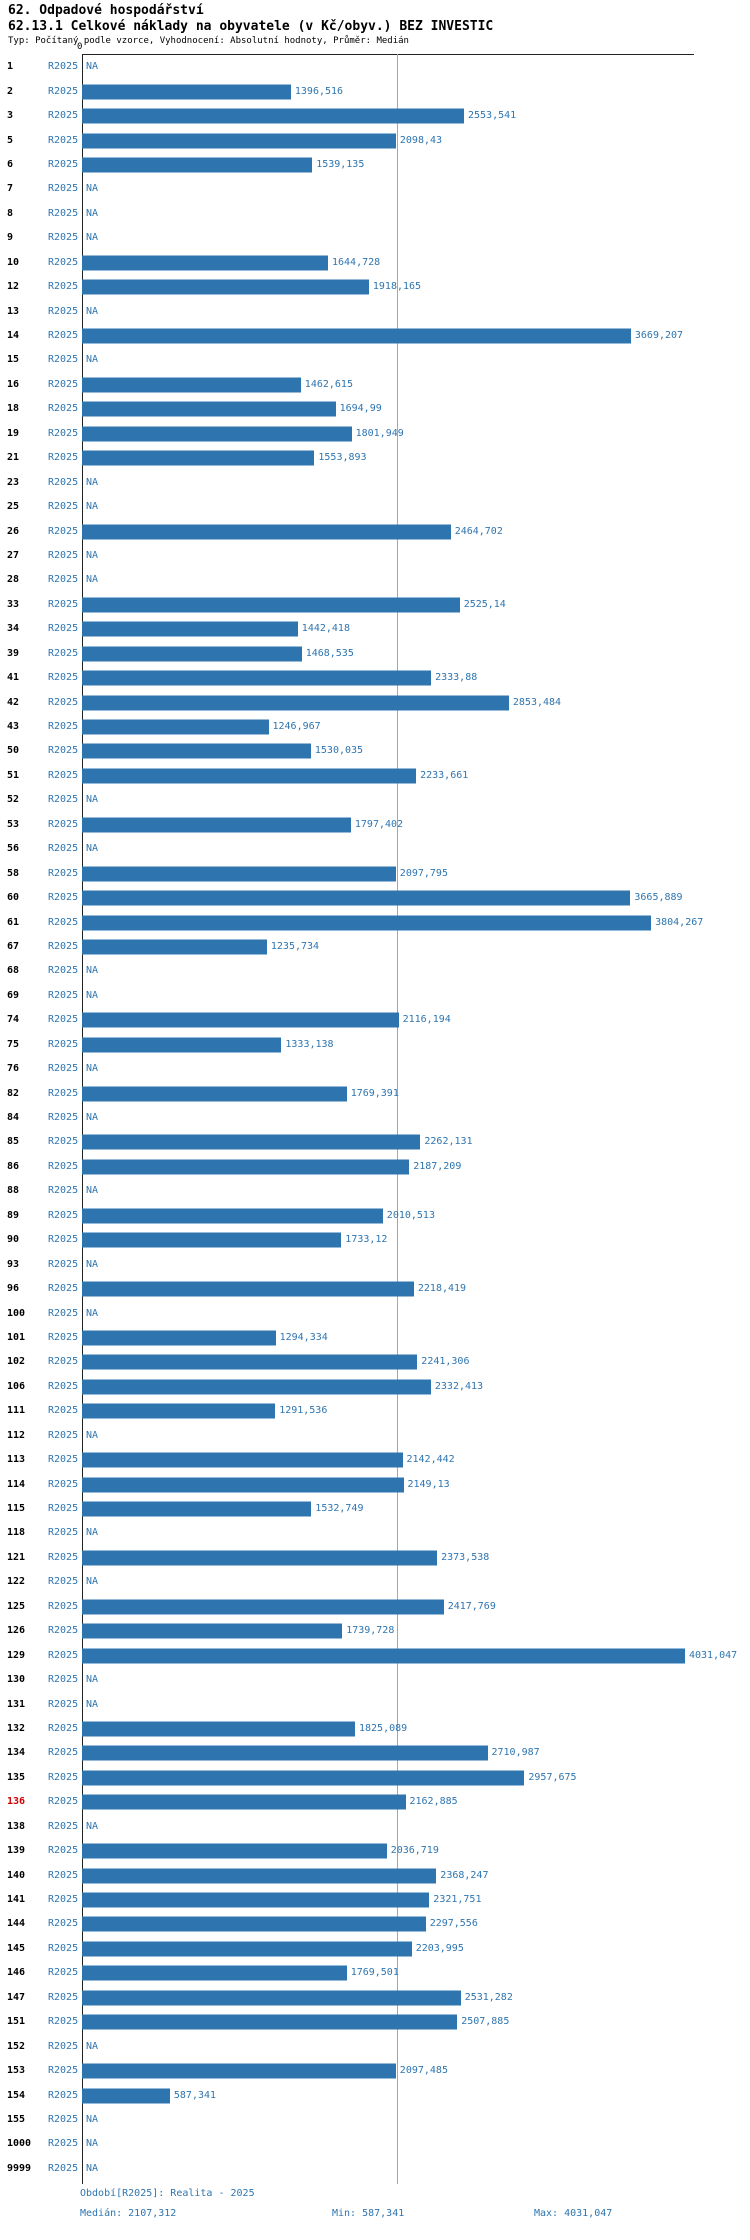  I want to click on row-id: 2, so click(10, 91).